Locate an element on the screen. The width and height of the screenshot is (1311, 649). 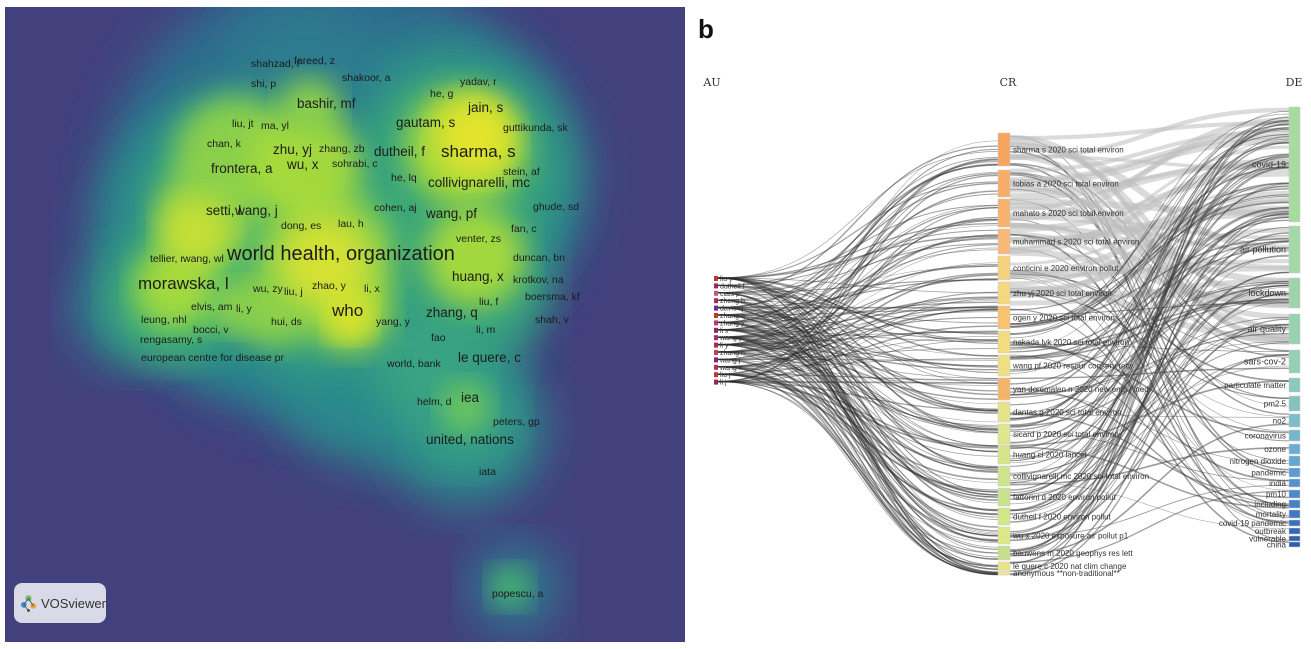
density-term-label: fao is located at coordinates (438, 338).